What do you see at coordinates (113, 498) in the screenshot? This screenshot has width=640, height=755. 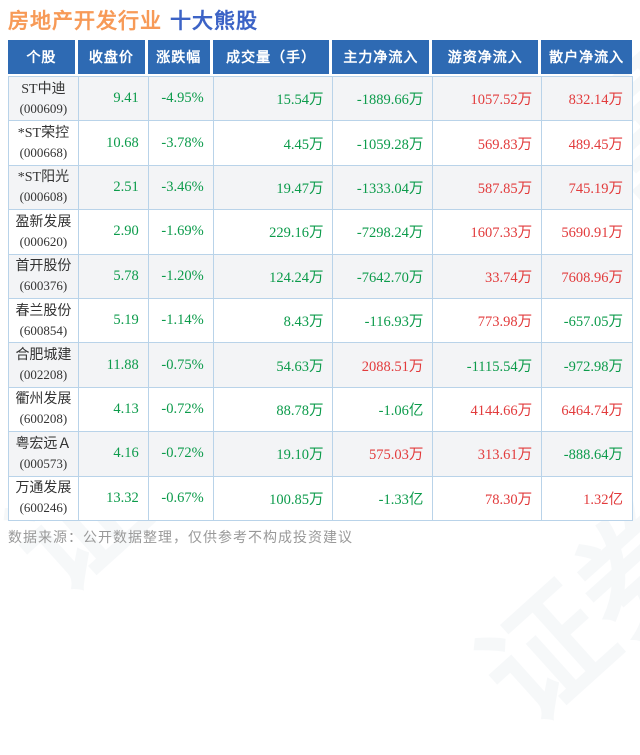 I see `close-price: 13.32` at bounding box center [113, 498].